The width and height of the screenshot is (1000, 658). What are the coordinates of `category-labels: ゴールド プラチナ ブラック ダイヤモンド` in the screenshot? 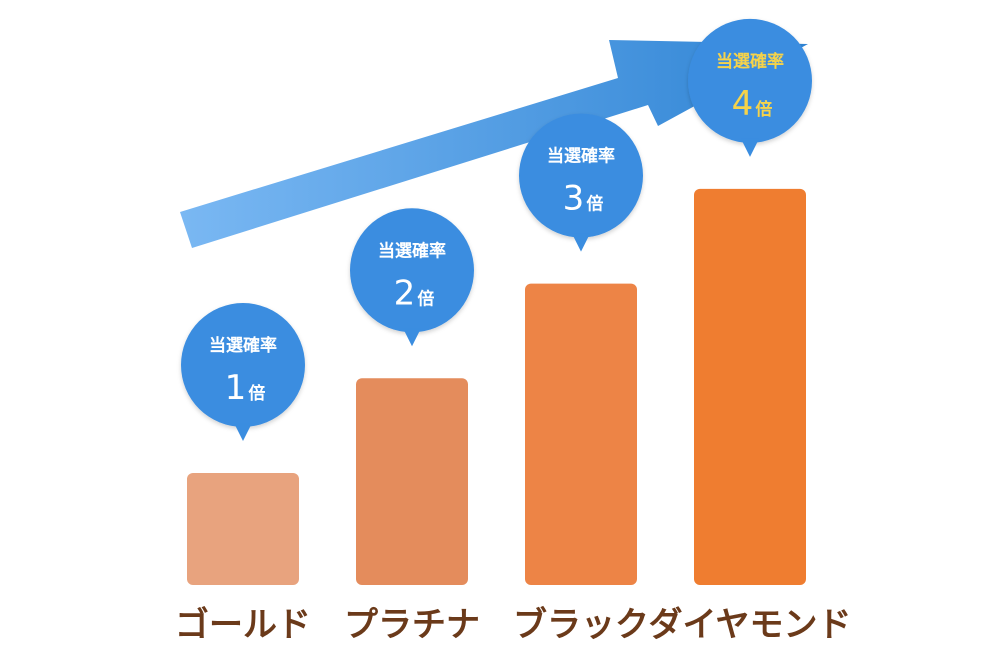 It's located at (513, 625).